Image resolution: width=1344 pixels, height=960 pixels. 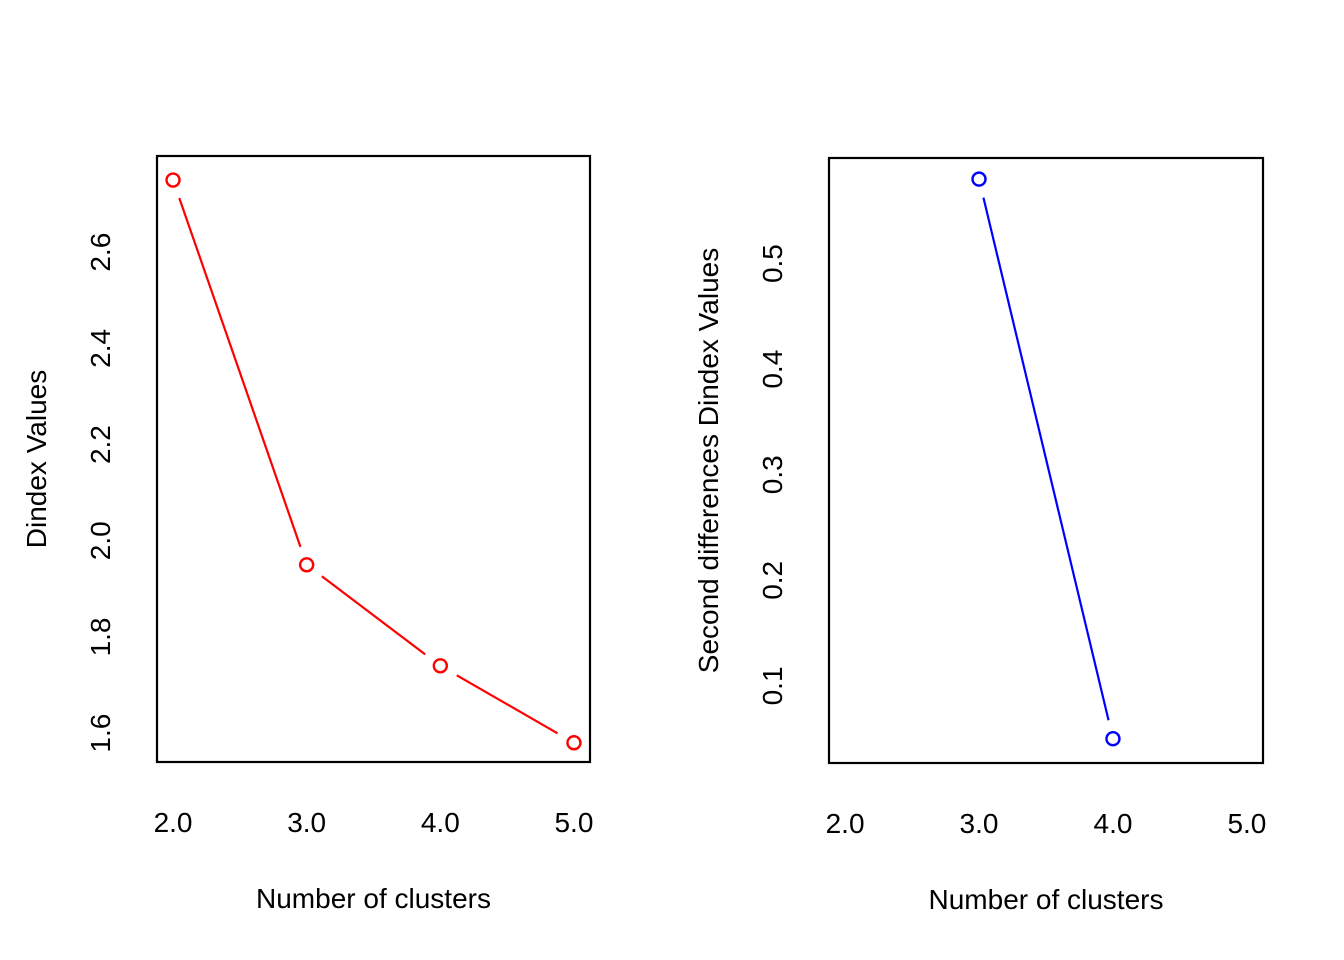 I want to click on y-tick-label: 1.6, so click(x=100, y=733).